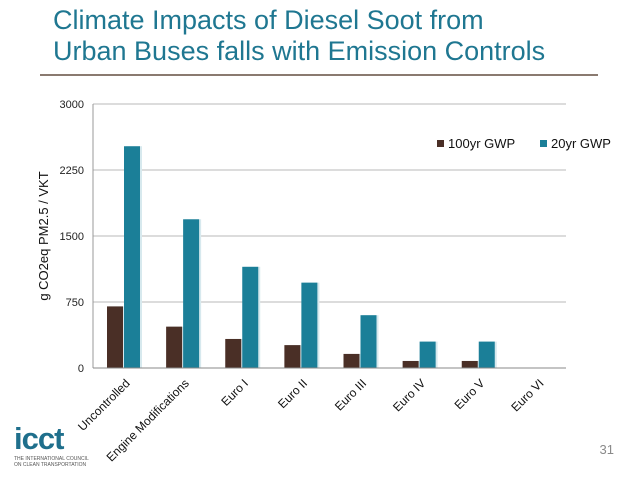 This screenshot has height=479, width=638. What do you see at coordinates (51, 459) in the screenshot?
I see `logo-tagline-1: THE INTERNATIONAL COUNCIL` at bounding box center [51, 459].